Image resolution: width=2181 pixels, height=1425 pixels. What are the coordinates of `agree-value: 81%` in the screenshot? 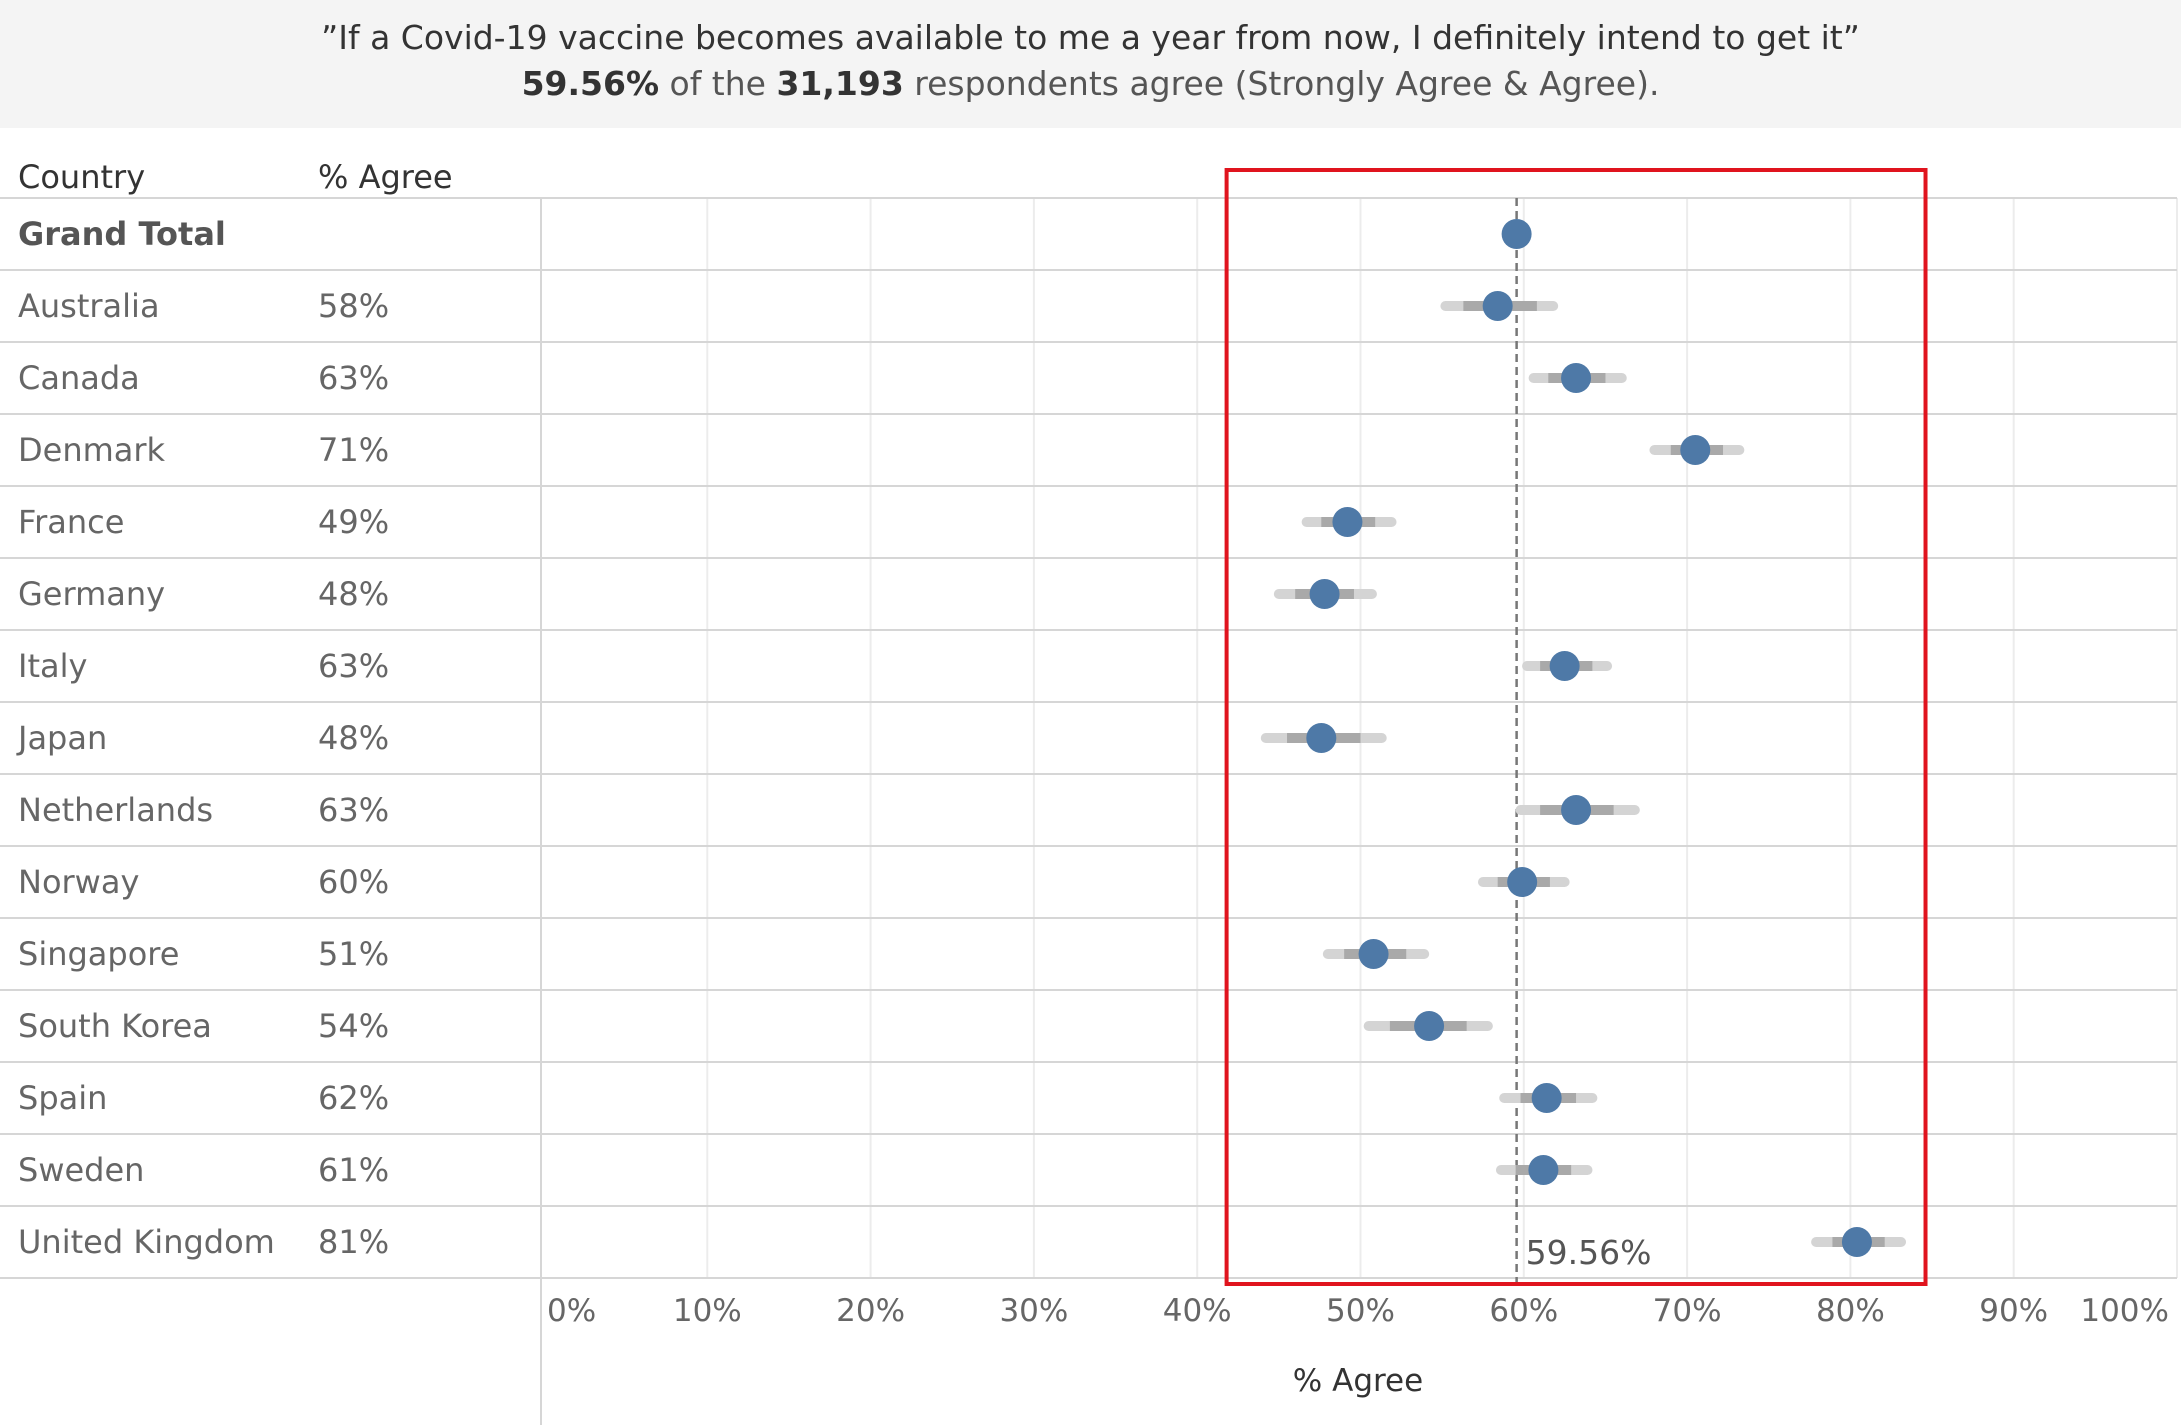 It's located at (353, 1242).